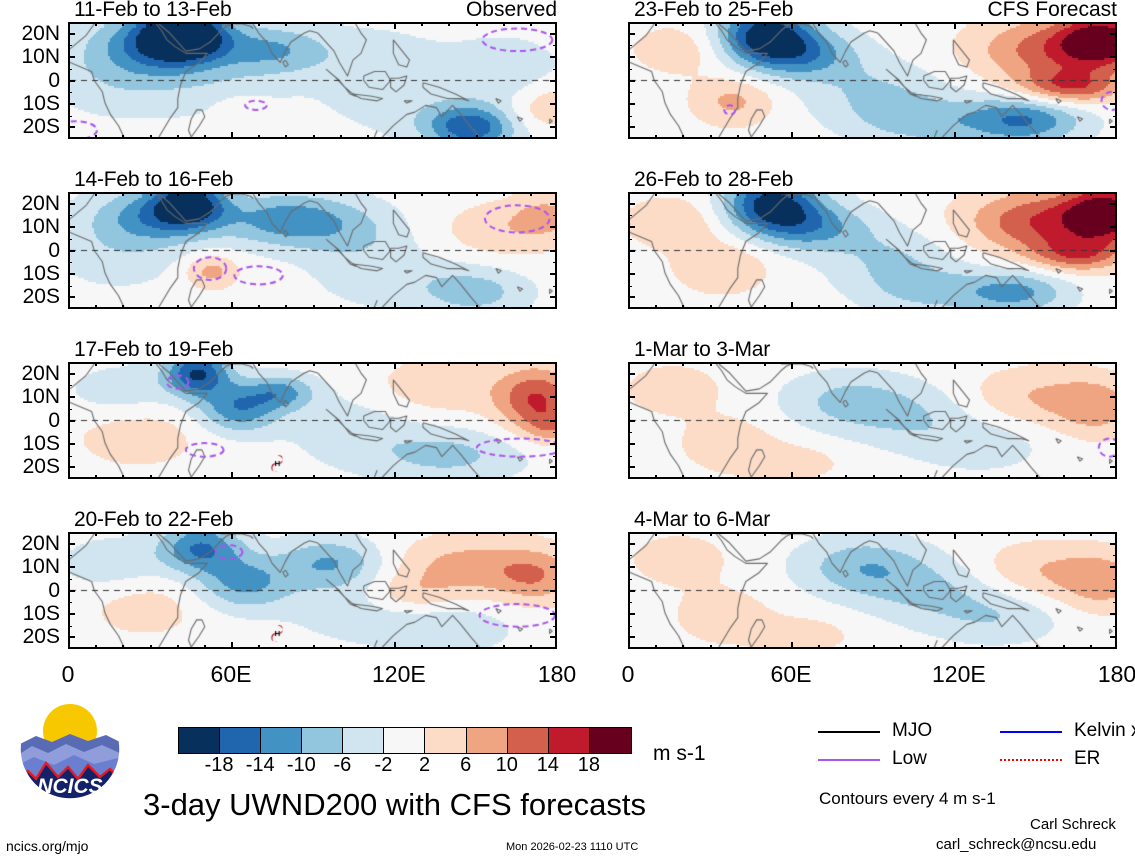  I want to click on legend-label: Low, so click(909, 758).